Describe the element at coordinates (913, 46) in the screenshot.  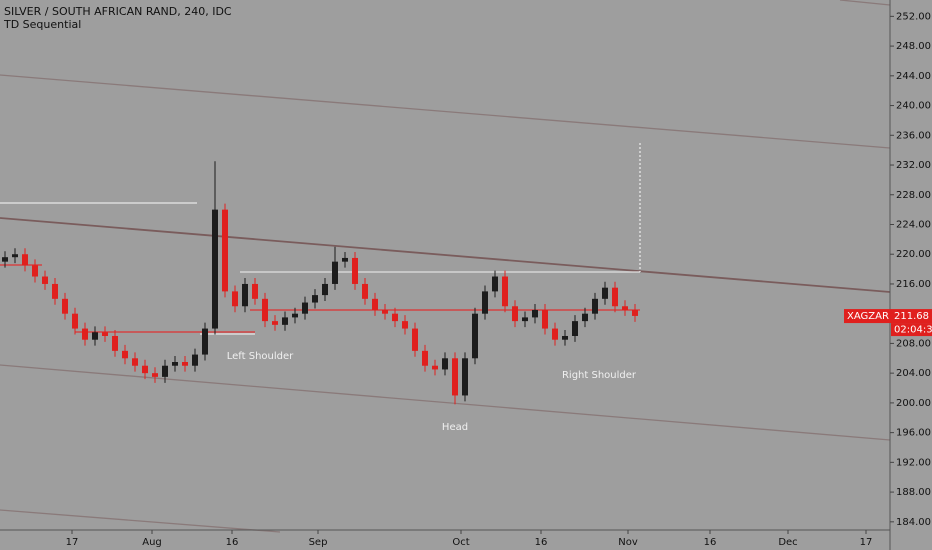
I see `y-tick-label: 248.00` at that location.